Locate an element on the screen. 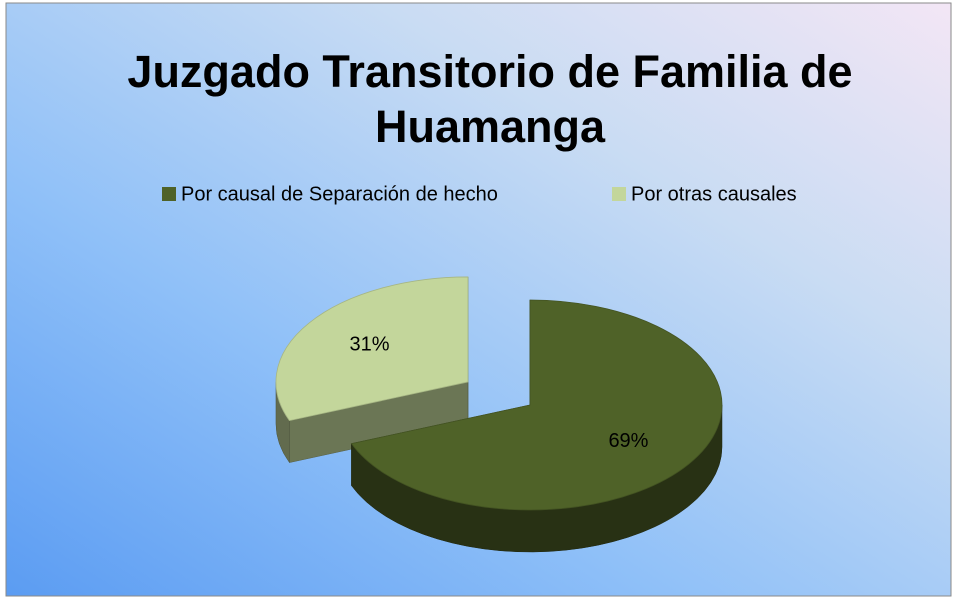 Image resolution: width=957 pixels, height=599 pixels. chart-title: Juzgado Transitorio de Familia de is located at coordinates (489, 71).